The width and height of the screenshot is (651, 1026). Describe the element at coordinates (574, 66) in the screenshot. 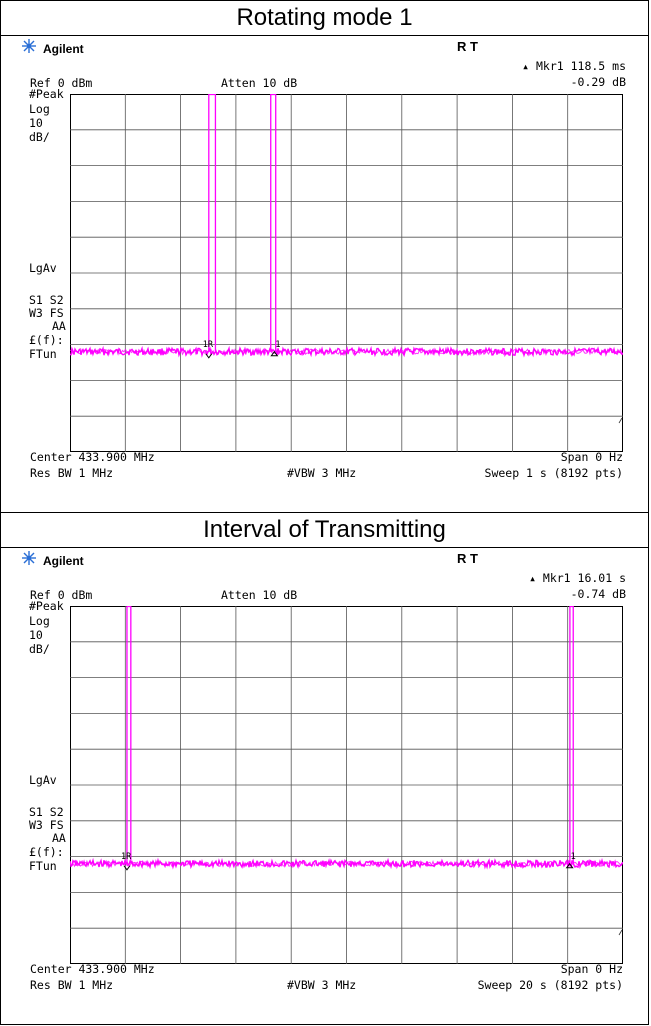

I see `marker-label: ▴ Mkr1 118.5 ms` at that location.